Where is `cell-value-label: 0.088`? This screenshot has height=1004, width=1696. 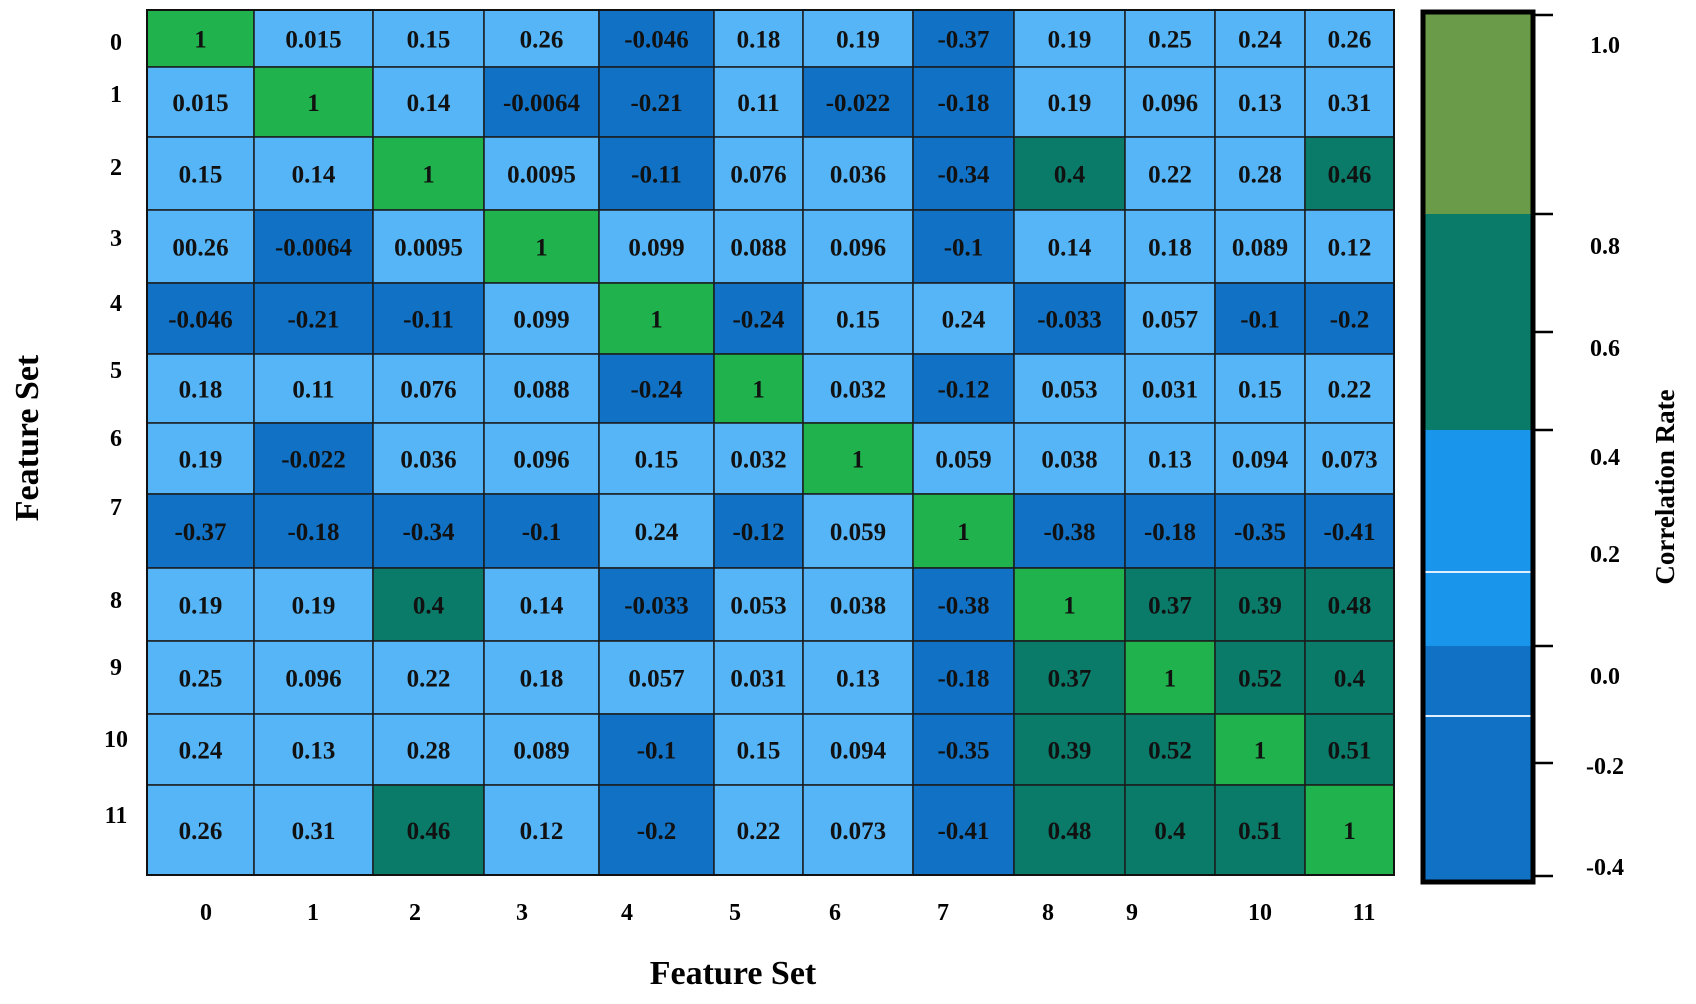
cell-value-label: 0.088 is located at coordinates (541, 390).